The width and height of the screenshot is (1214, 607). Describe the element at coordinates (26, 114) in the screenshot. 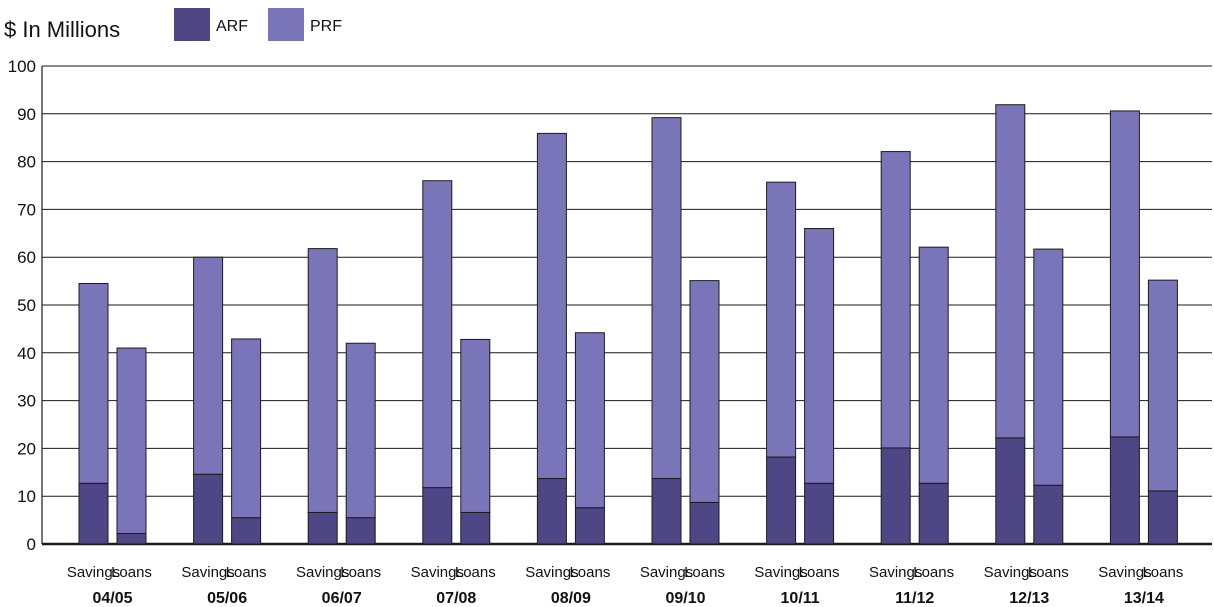

I see `y-tick-label: 90` at that location.